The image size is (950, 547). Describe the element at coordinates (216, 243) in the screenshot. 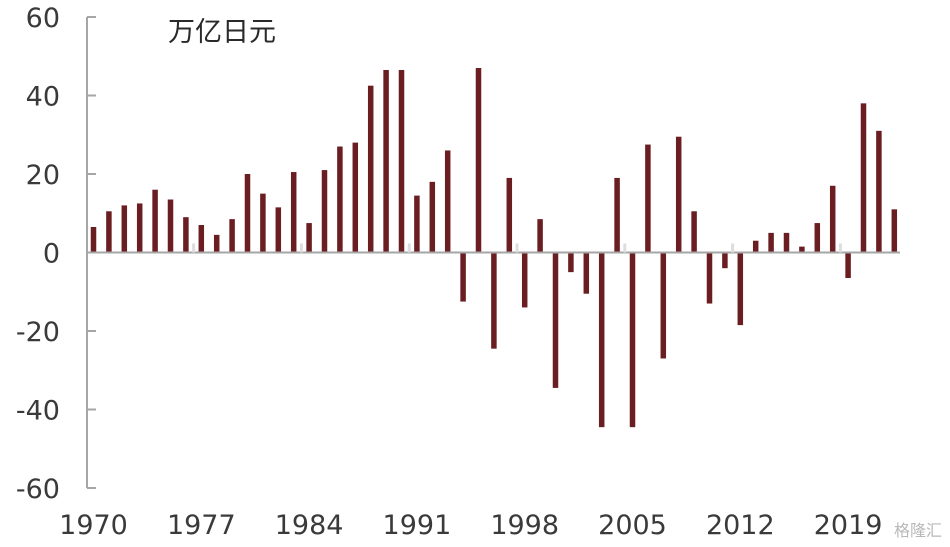

I see `bar-1978` at that location.